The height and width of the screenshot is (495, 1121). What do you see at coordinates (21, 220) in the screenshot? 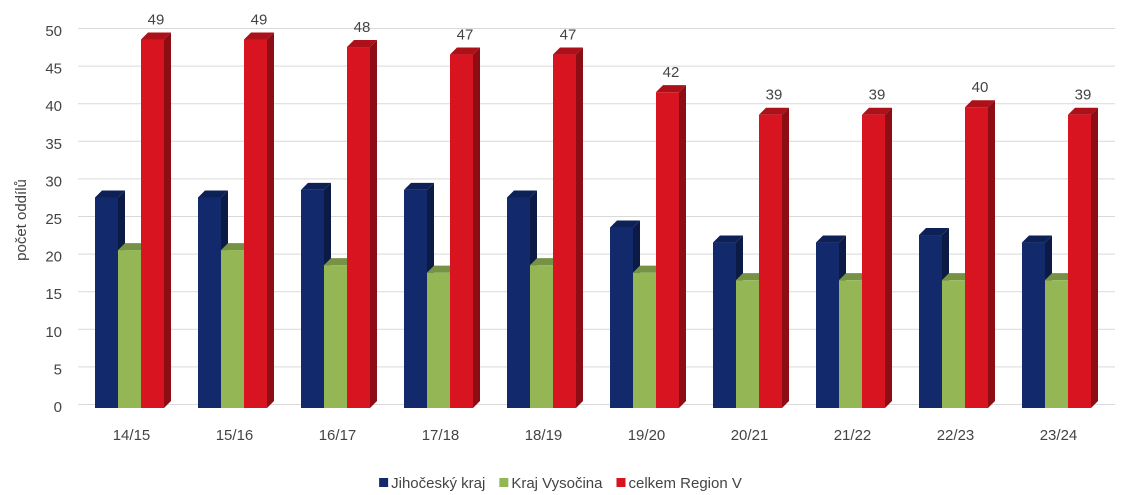
I see `y-axis-label: počet oddílů` at bounding box center [21, 220].